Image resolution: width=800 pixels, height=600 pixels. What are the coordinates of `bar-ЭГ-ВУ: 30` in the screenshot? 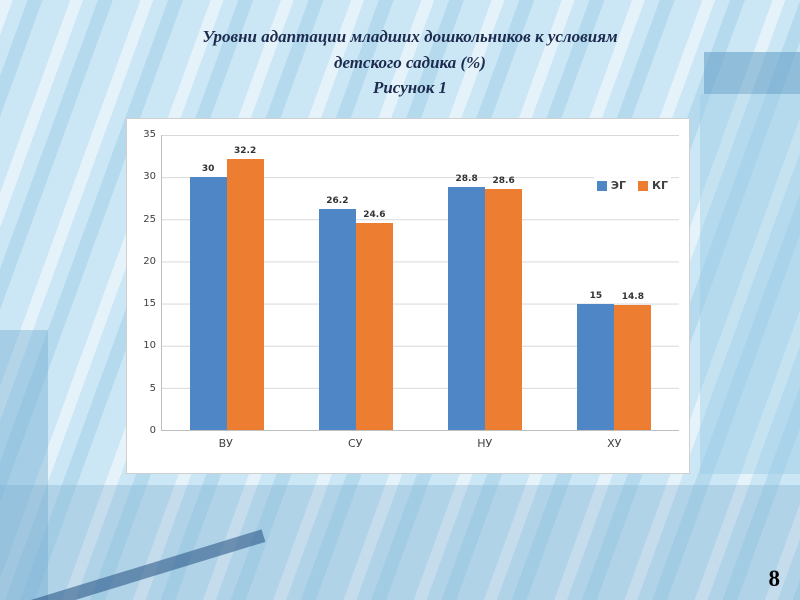 It's located at (208, 297).